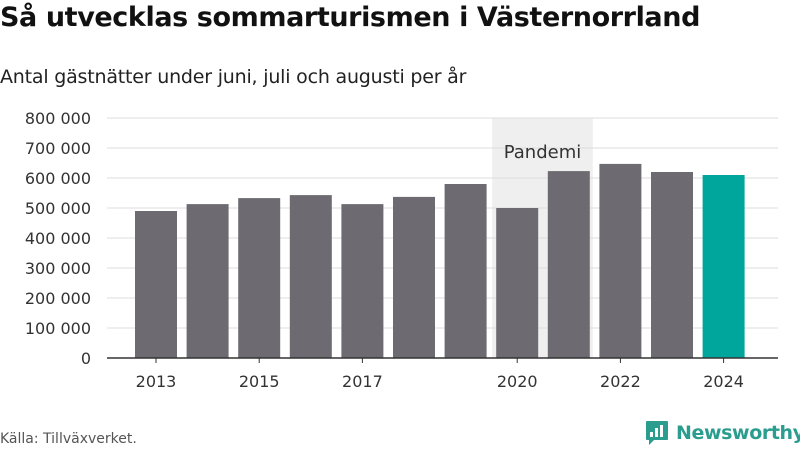 The width and height of the screenshot is (800, 450). Describe the element at coordinates (723, 381) in the screenshot. I see `x-tick-label: 2024` at that location.